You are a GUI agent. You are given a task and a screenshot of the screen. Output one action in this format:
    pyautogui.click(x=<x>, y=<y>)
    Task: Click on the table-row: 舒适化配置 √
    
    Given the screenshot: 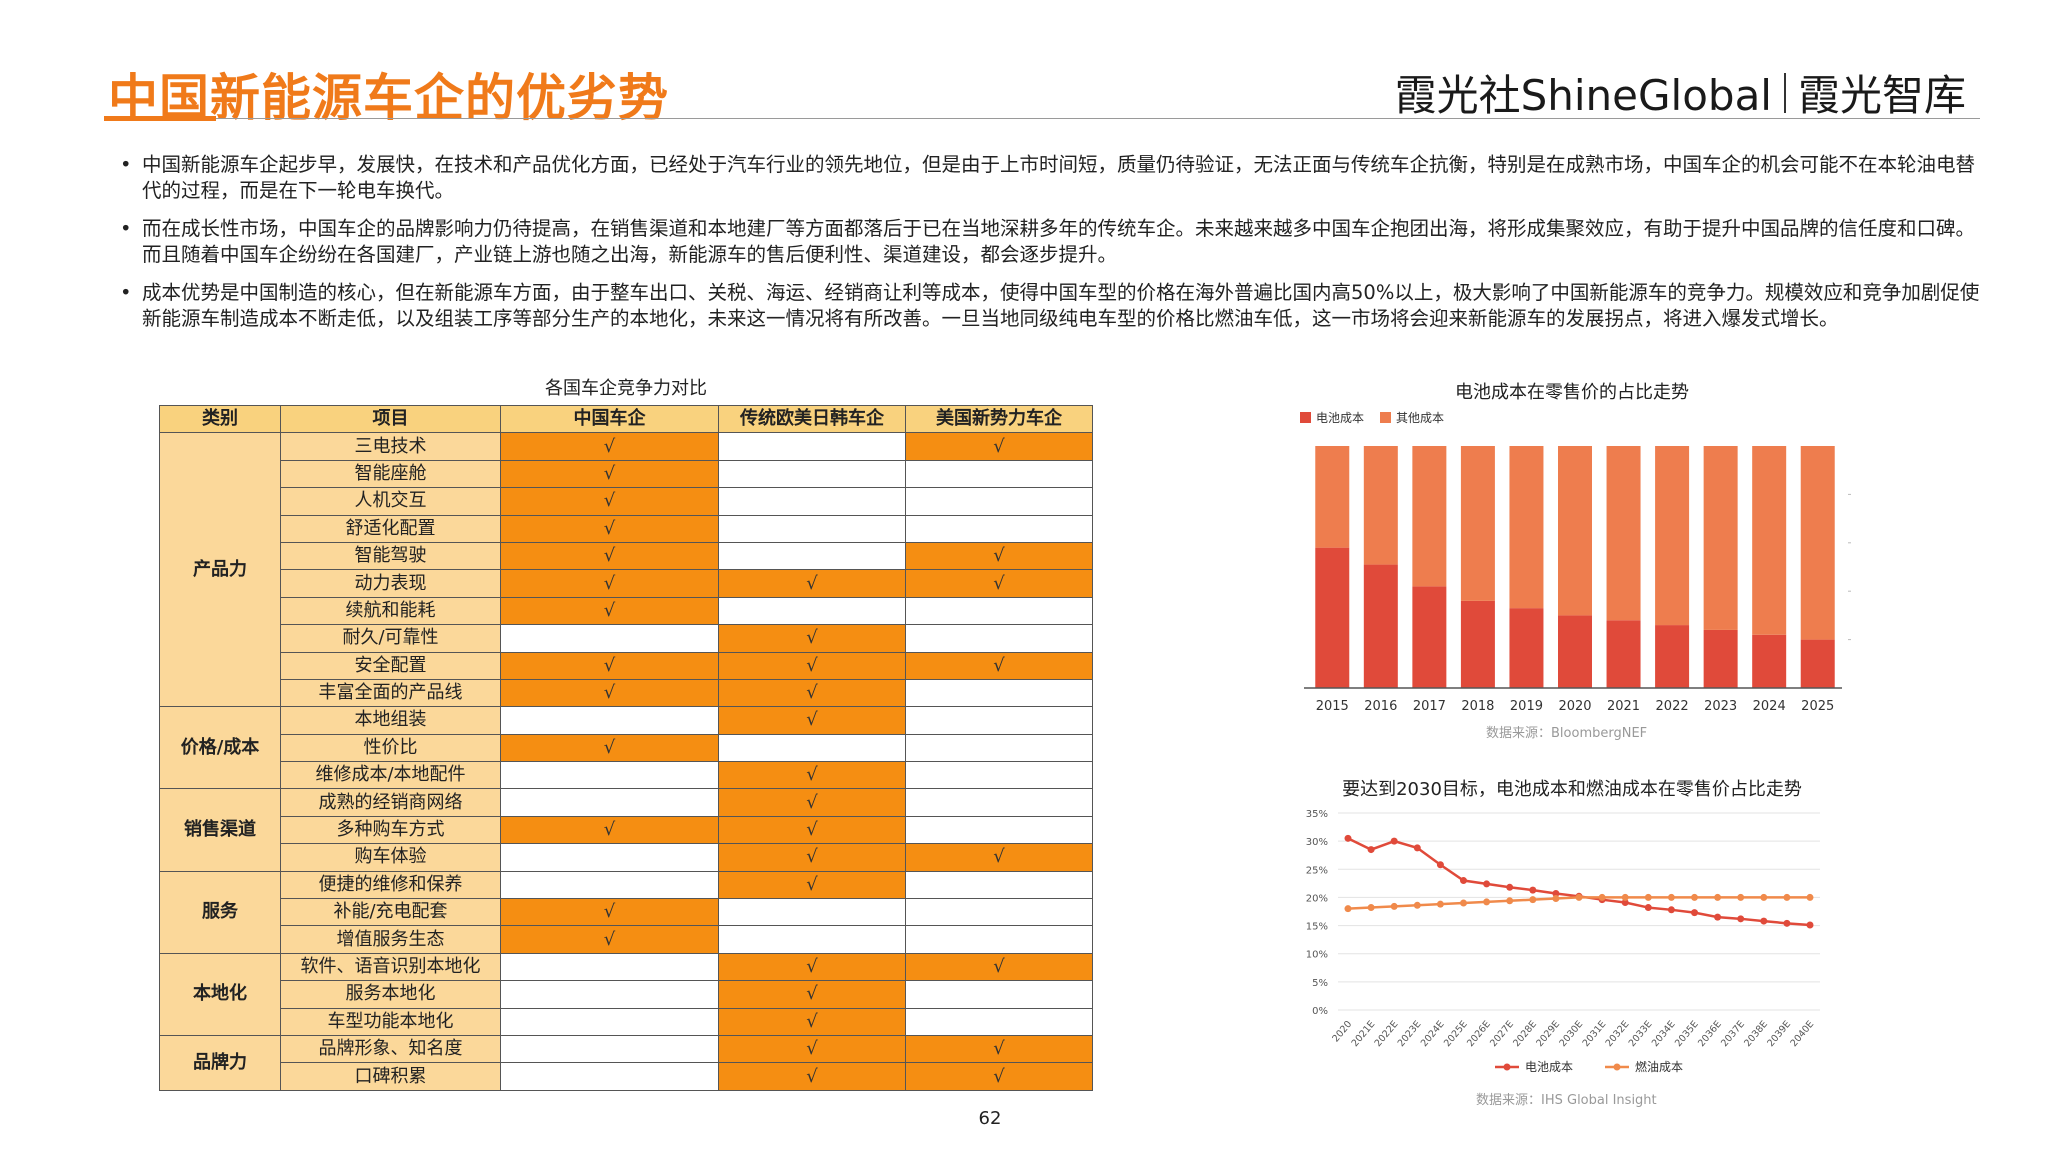 What is the action you would take?
    pyautogui.click(x=626, y=528)
    